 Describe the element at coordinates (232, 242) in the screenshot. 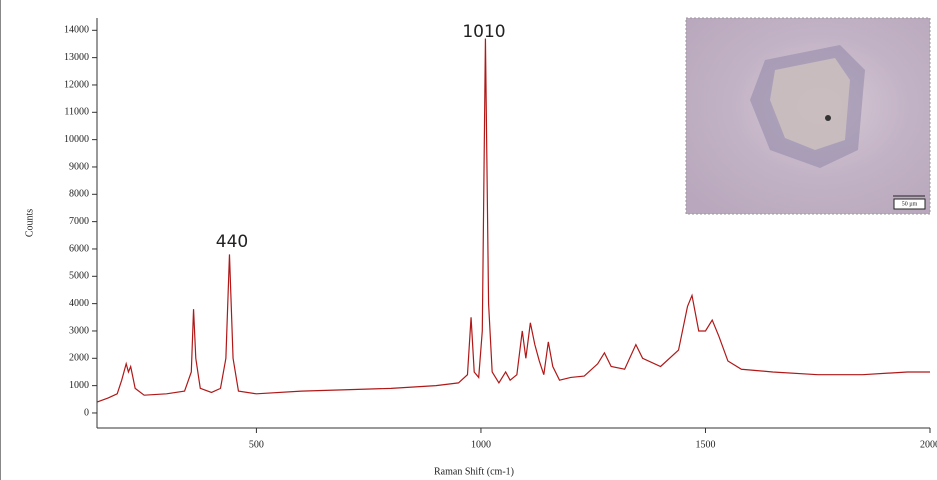

I see `peak-annotation: 440` at that location.